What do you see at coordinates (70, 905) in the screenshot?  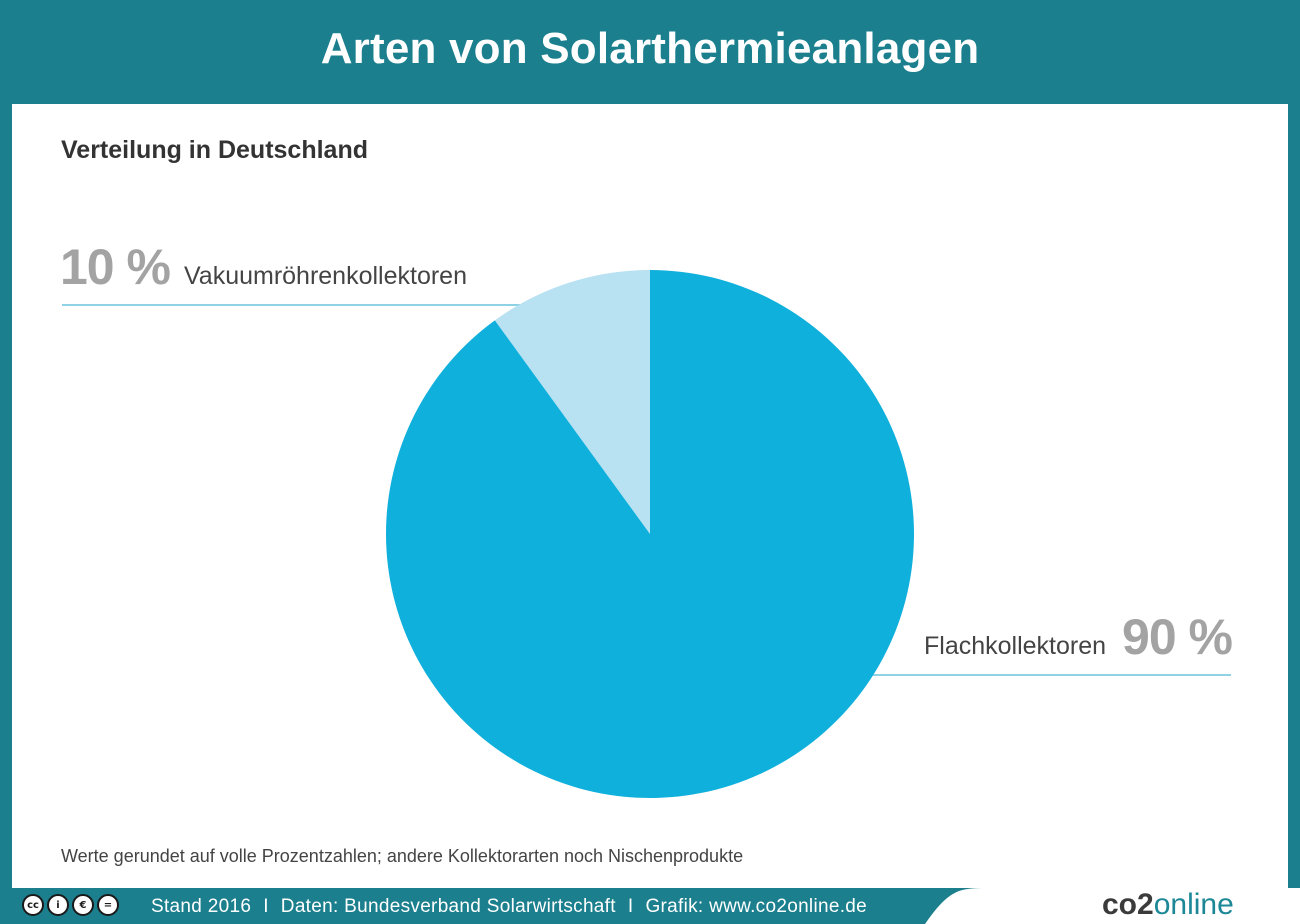 I see `license-icons: cc i € =` at bounding box center [70, 905].